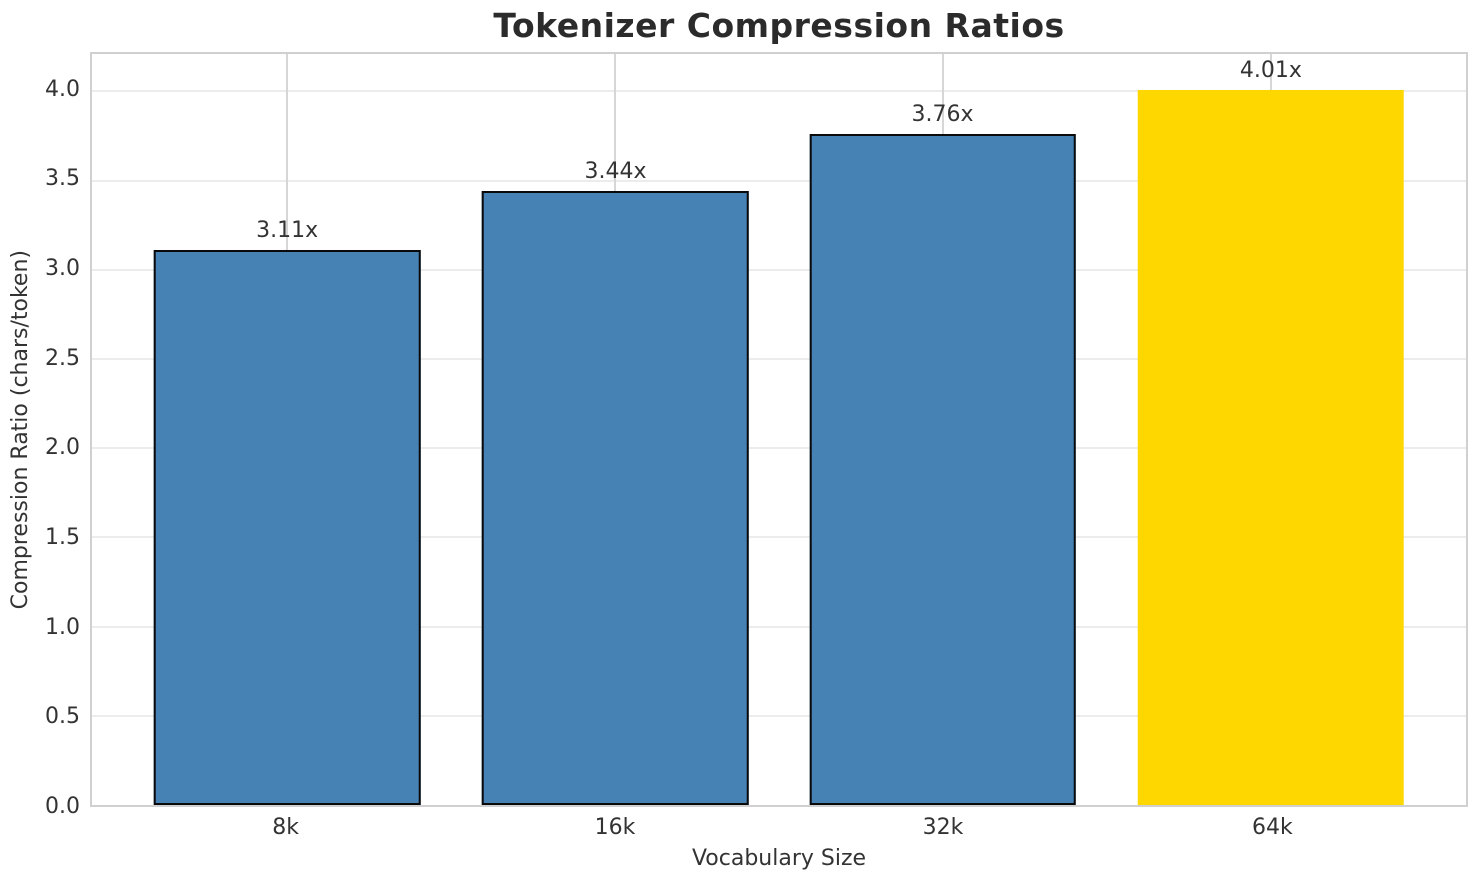  What do you see at coordinates (62, 89) in the screenshot?
I see `y-tick-label: 4.0` at bounding box center [62, 89].